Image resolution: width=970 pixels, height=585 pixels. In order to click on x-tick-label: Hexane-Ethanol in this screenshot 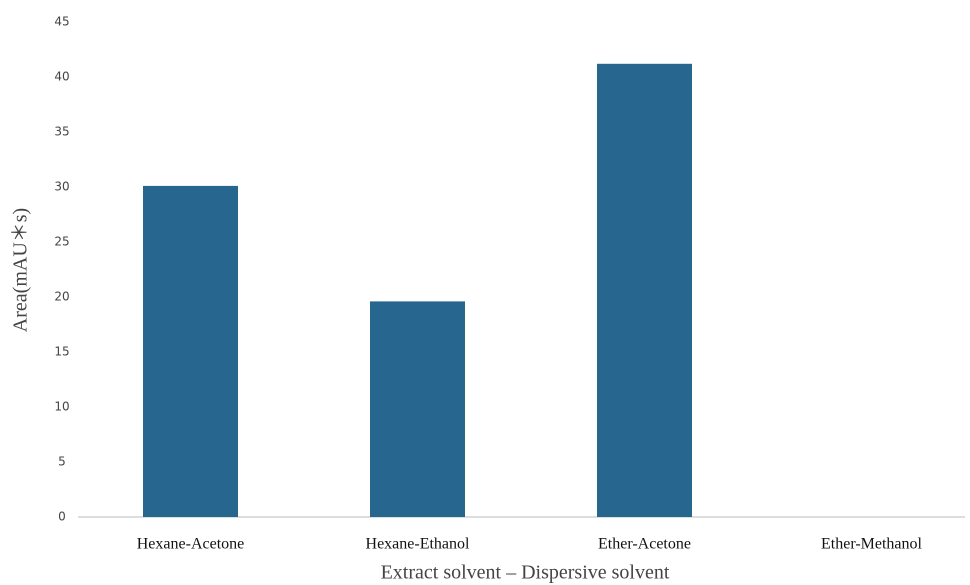, I will do `click(418, 544)`.